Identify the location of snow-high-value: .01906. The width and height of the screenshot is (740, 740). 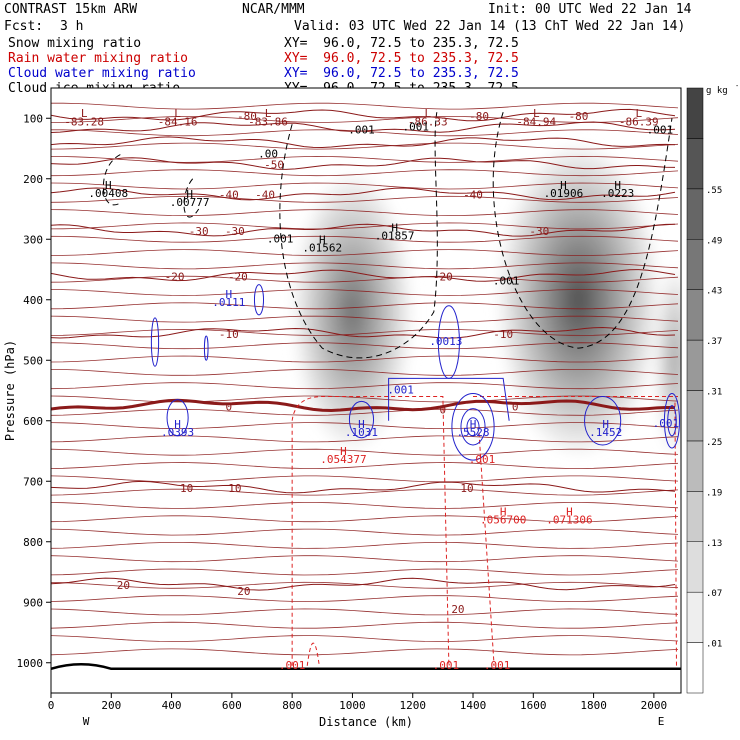
(564, 193).